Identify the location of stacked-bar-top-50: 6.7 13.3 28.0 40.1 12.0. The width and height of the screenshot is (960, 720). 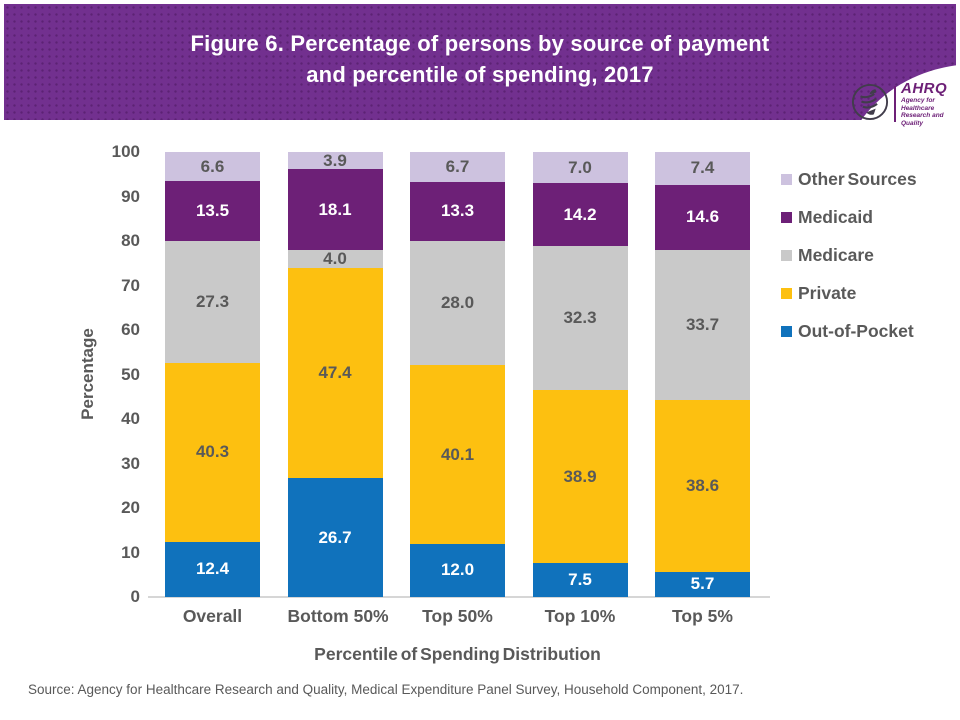
(457, 375).